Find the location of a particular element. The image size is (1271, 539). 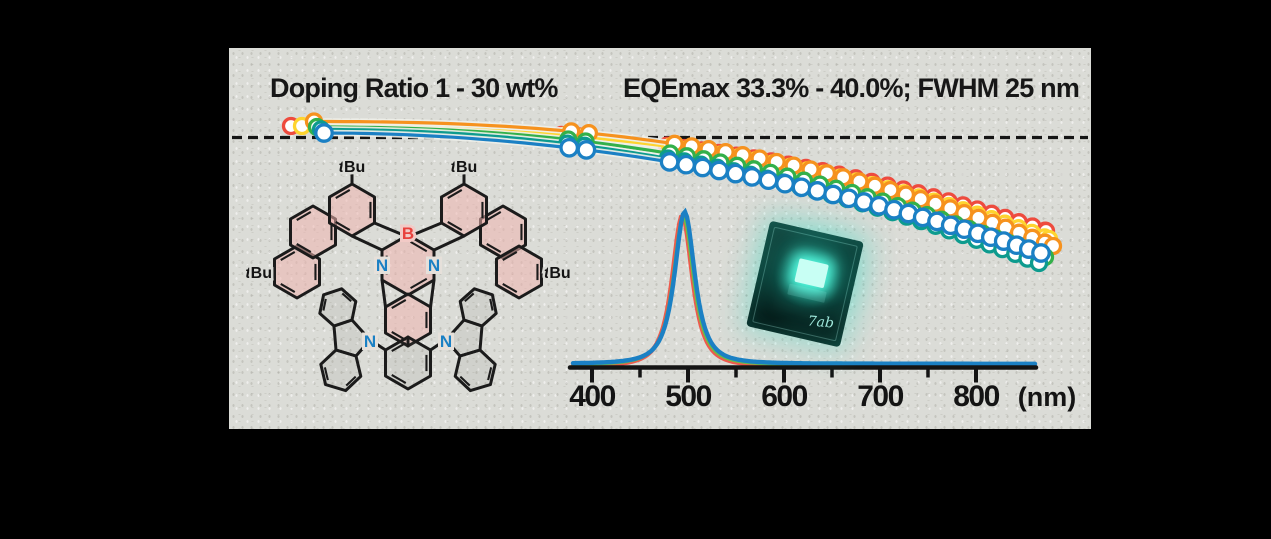

axis-tick-label: 400 is located at coordinates (592, 396).